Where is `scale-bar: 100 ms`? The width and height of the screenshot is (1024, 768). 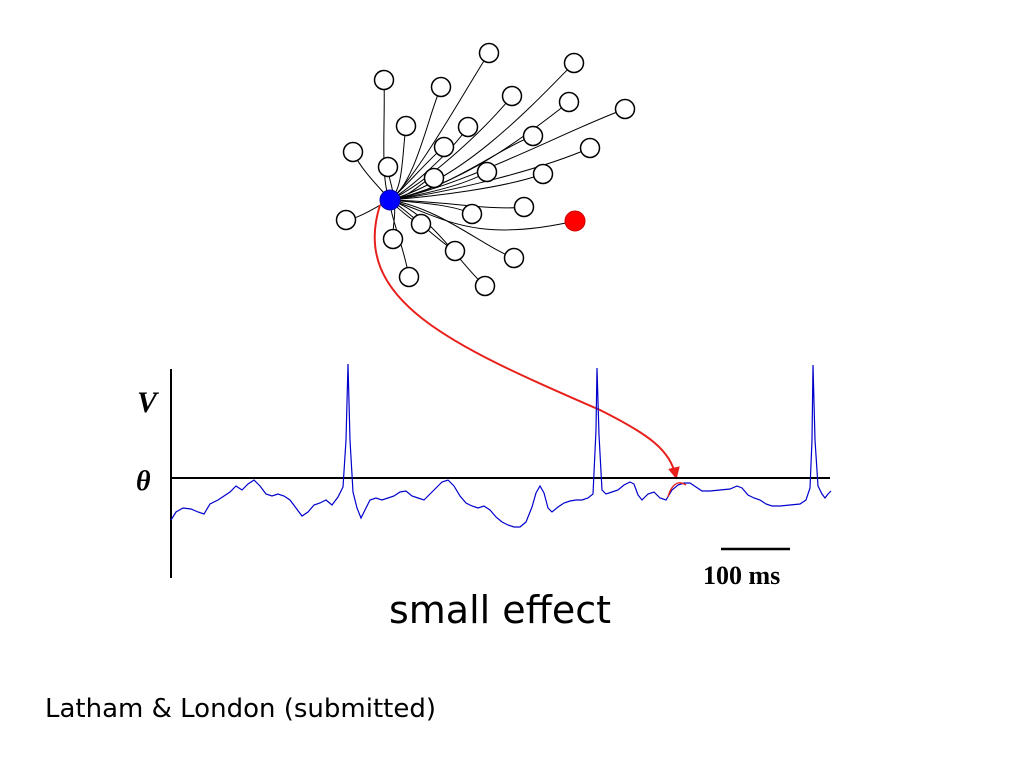
scale-bar: 100 ms is located at coordinates (746, 568).